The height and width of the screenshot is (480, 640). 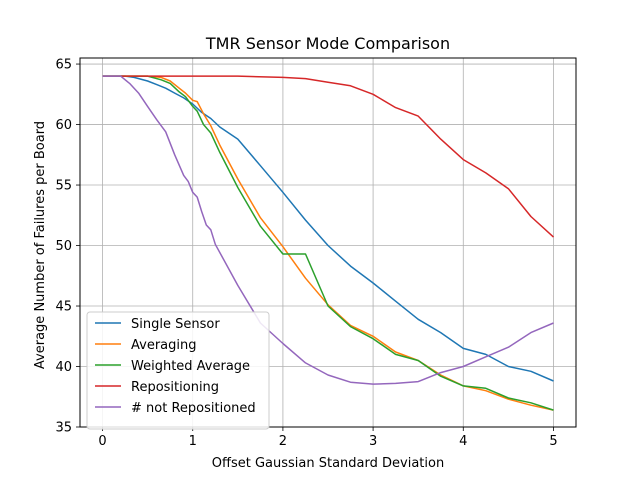 What do you see at coordinates (102, 441) in the screenshot?
I see `x-tick-label: 0` at bounding box center [102, 441].